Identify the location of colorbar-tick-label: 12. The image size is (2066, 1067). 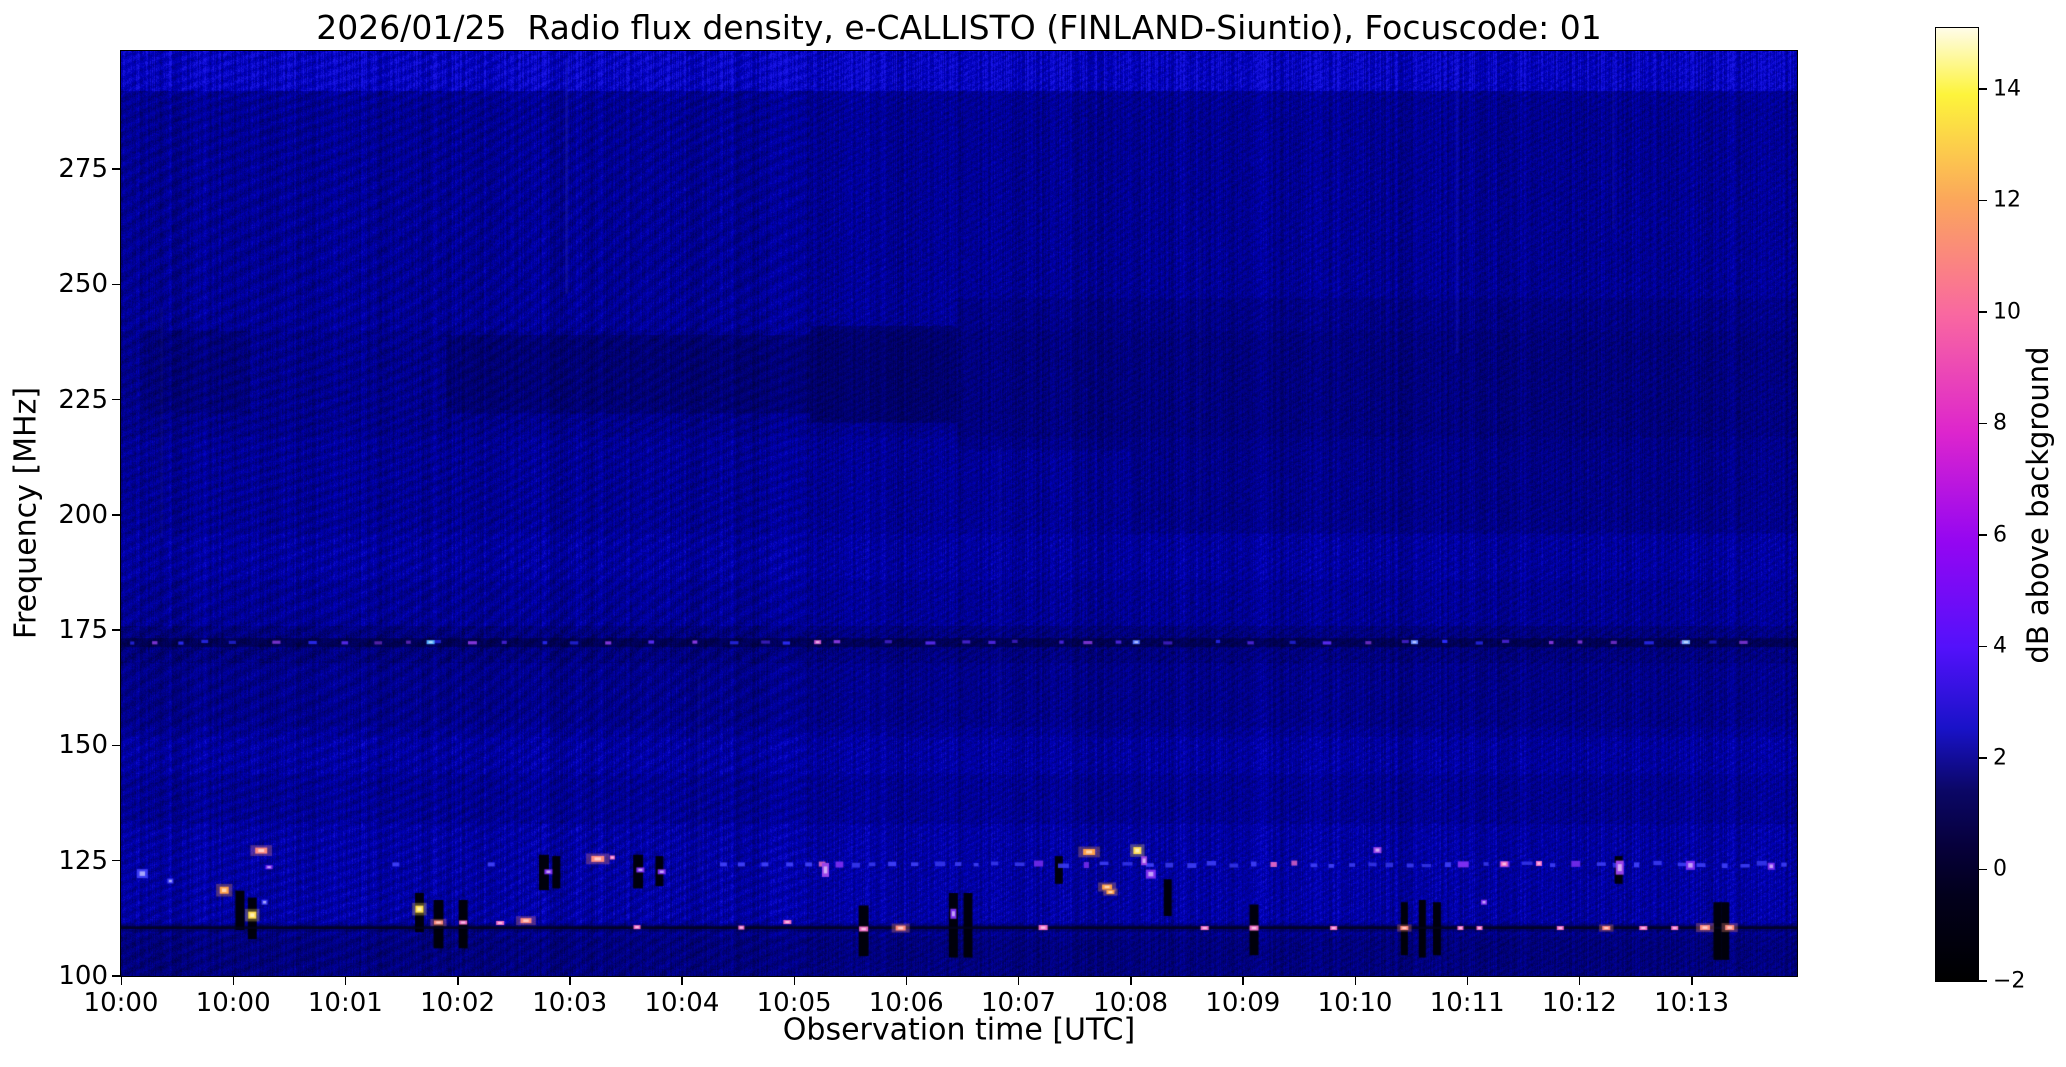
(2007, 200).